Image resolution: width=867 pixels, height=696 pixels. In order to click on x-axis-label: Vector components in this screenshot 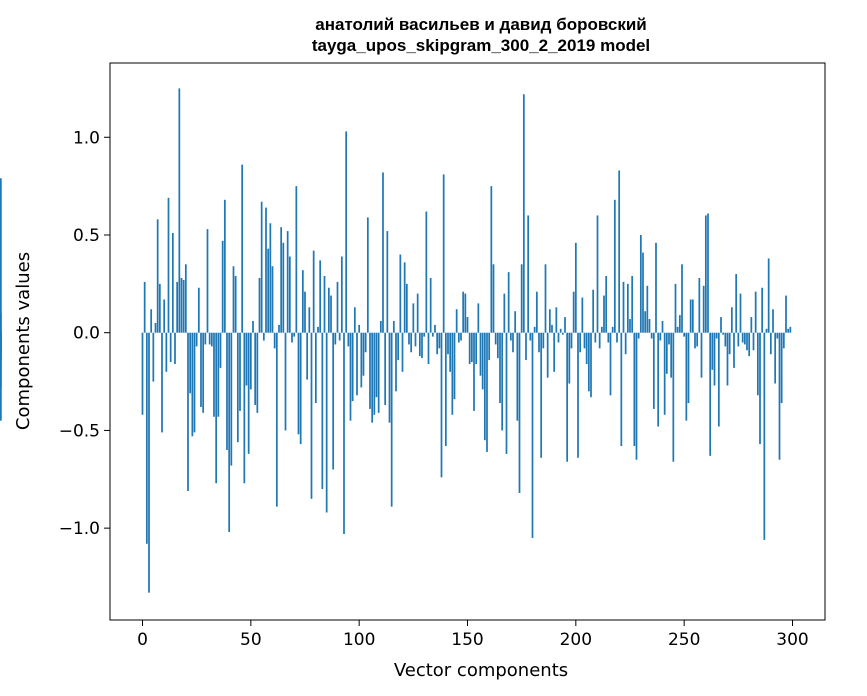, I will do `click(481, 670)`.